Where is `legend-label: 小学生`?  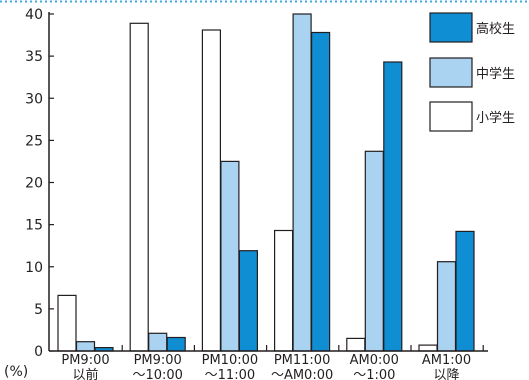 legend-label: 小学生 is located at coordinates (495, 118).